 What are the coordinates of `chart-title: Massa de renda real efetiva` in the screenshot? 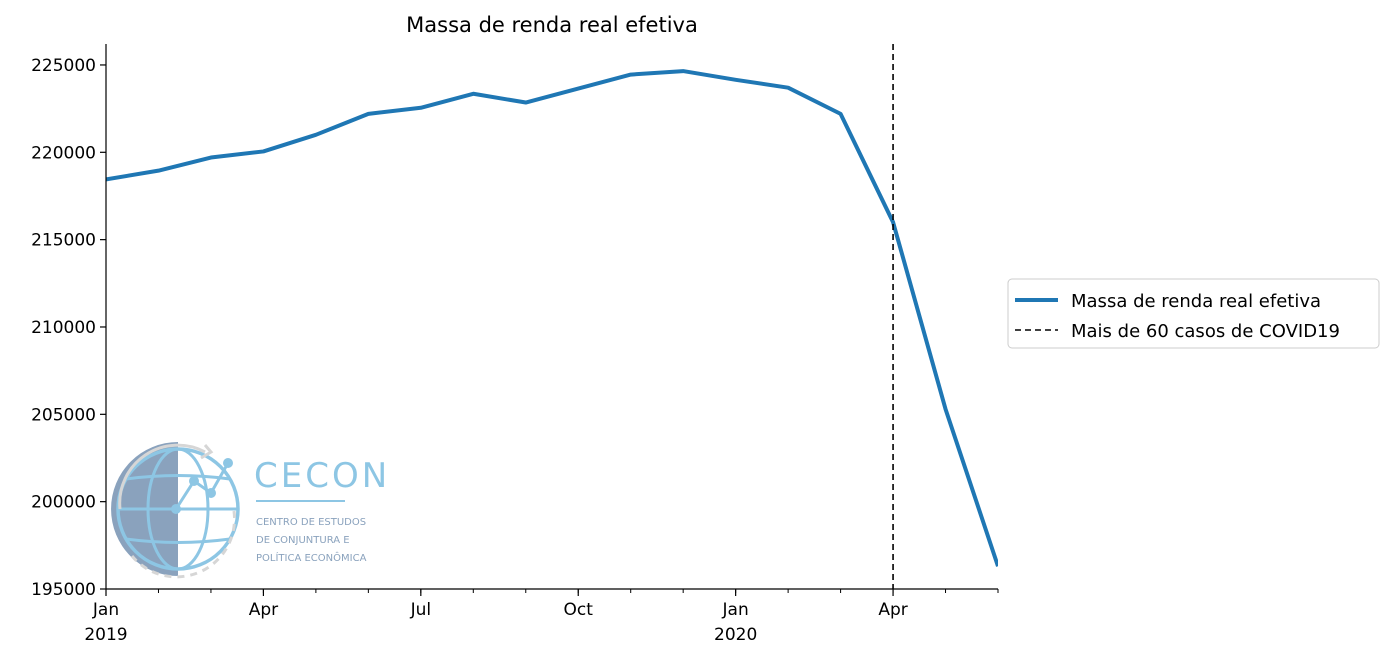 It's located at (552, 25).